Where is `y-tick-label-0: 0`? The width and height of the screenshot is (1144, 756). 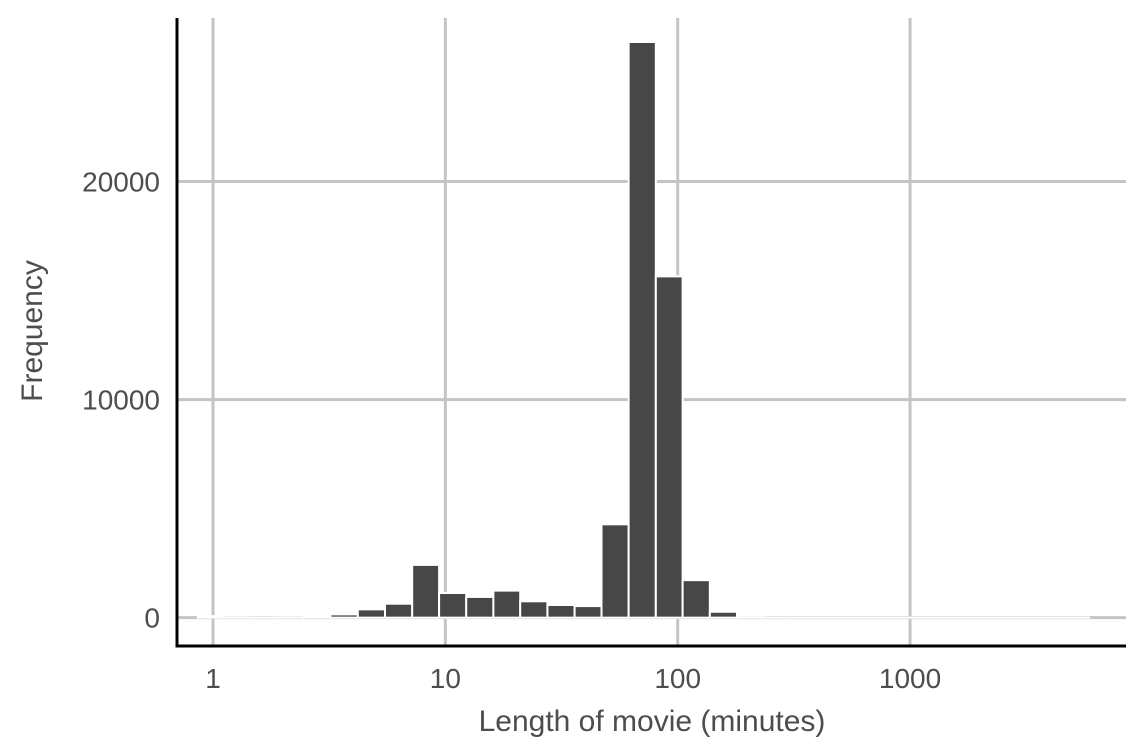
y-tick-label-0: 0 is located at coordinates (152, 618).